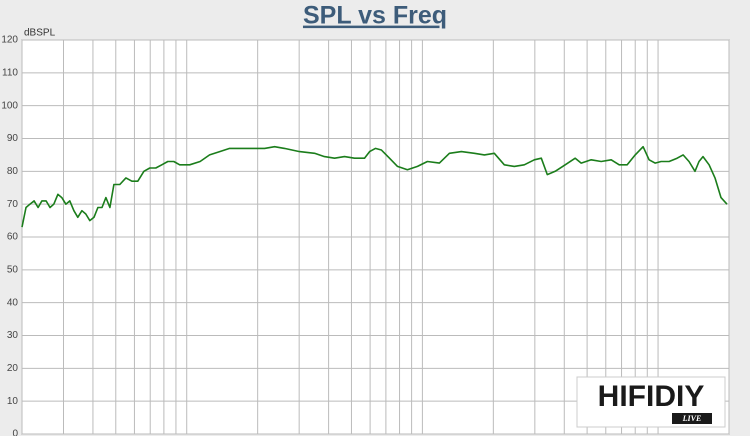 The width and height of the screenshot is (750, 436). Describe the element at coordinates (9, 40) in the screenshot. I see `y-tick-label: 120` at that location.